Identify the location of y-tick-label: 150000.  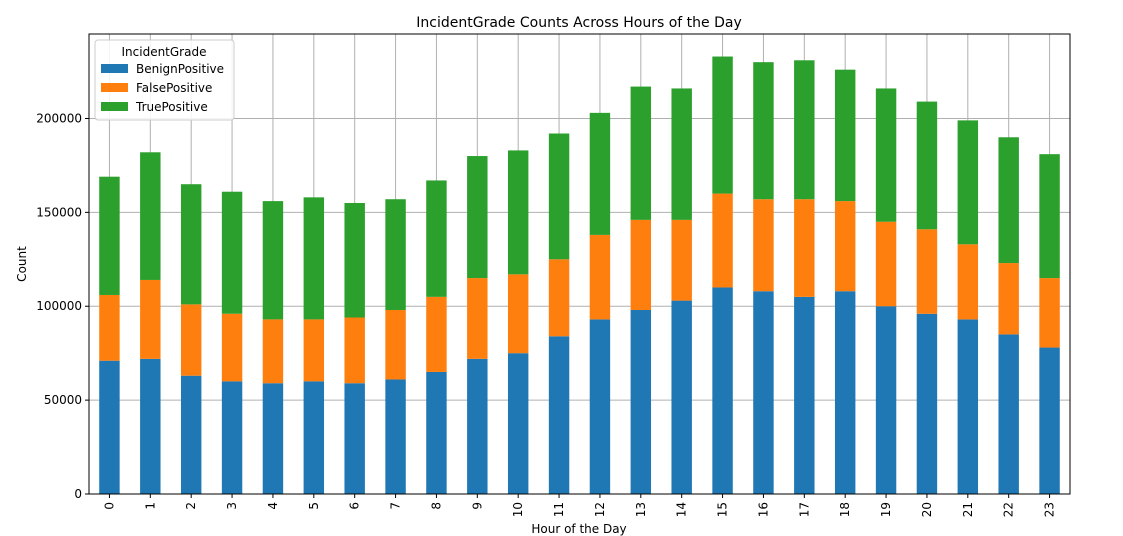
(59, 212).